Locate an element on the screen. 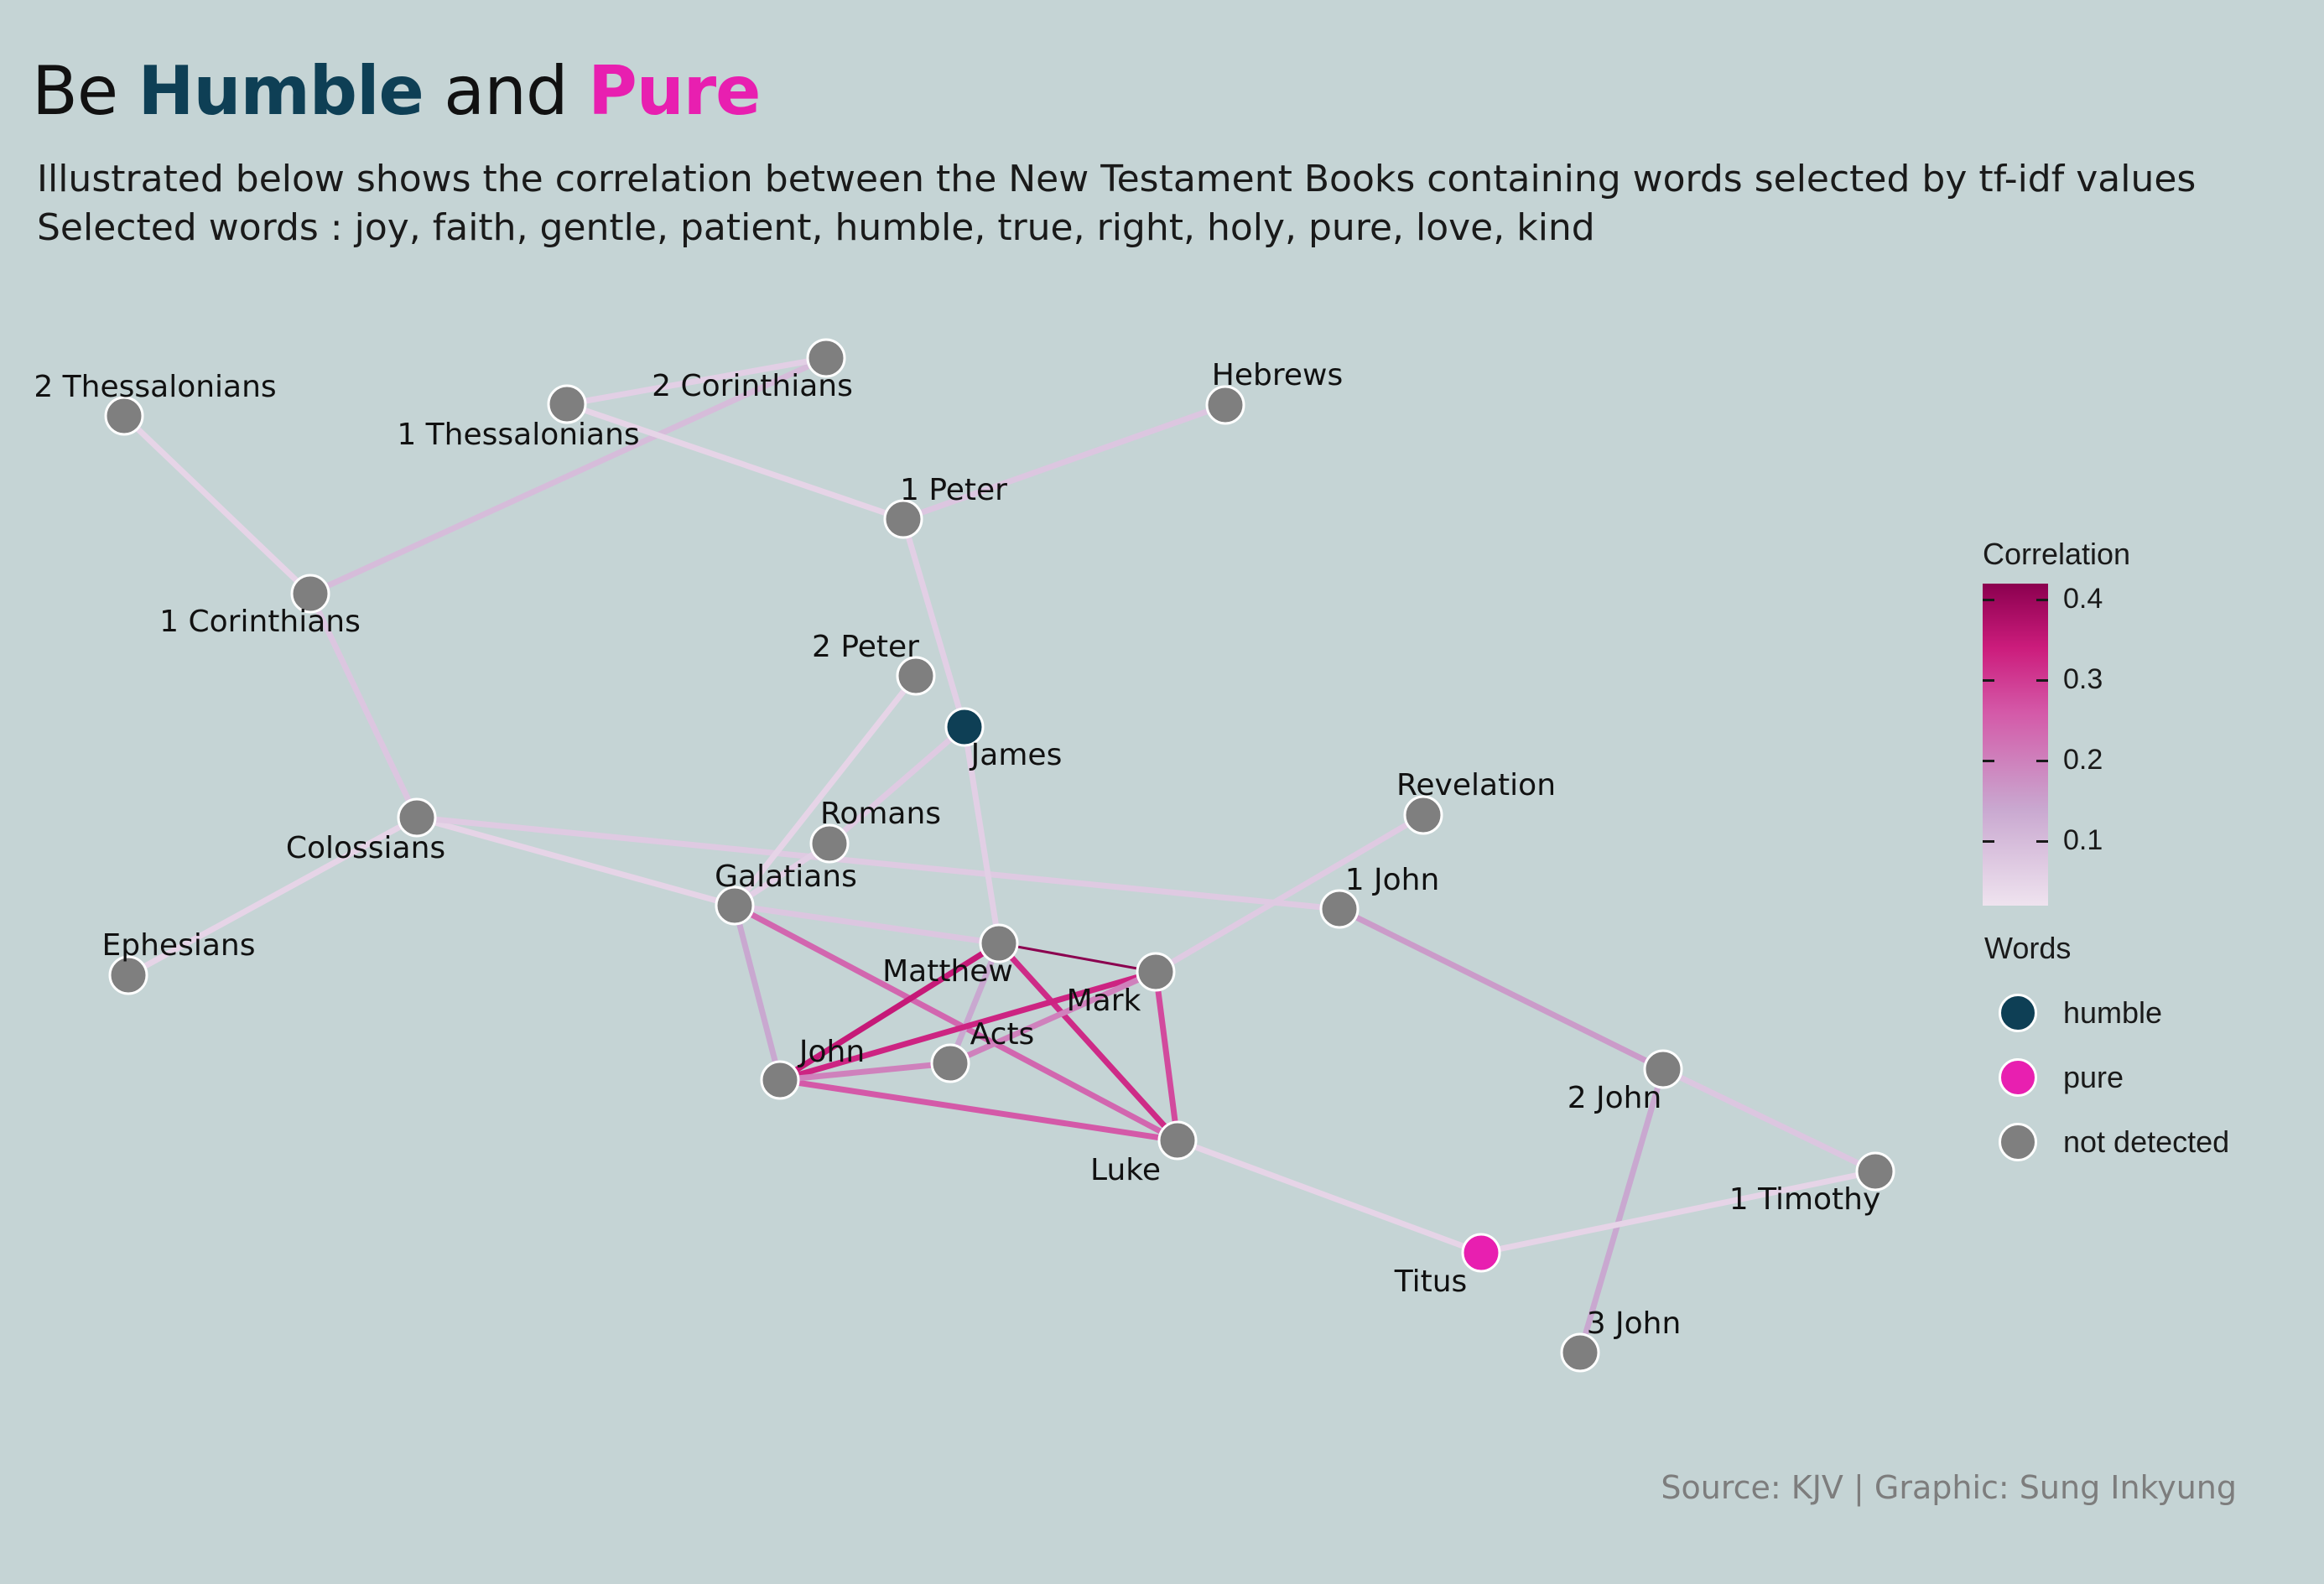 The height and width of the screenshot is (1584, 2324). node-label-ephesians: Ephesians is located at coordinates (179, 945).